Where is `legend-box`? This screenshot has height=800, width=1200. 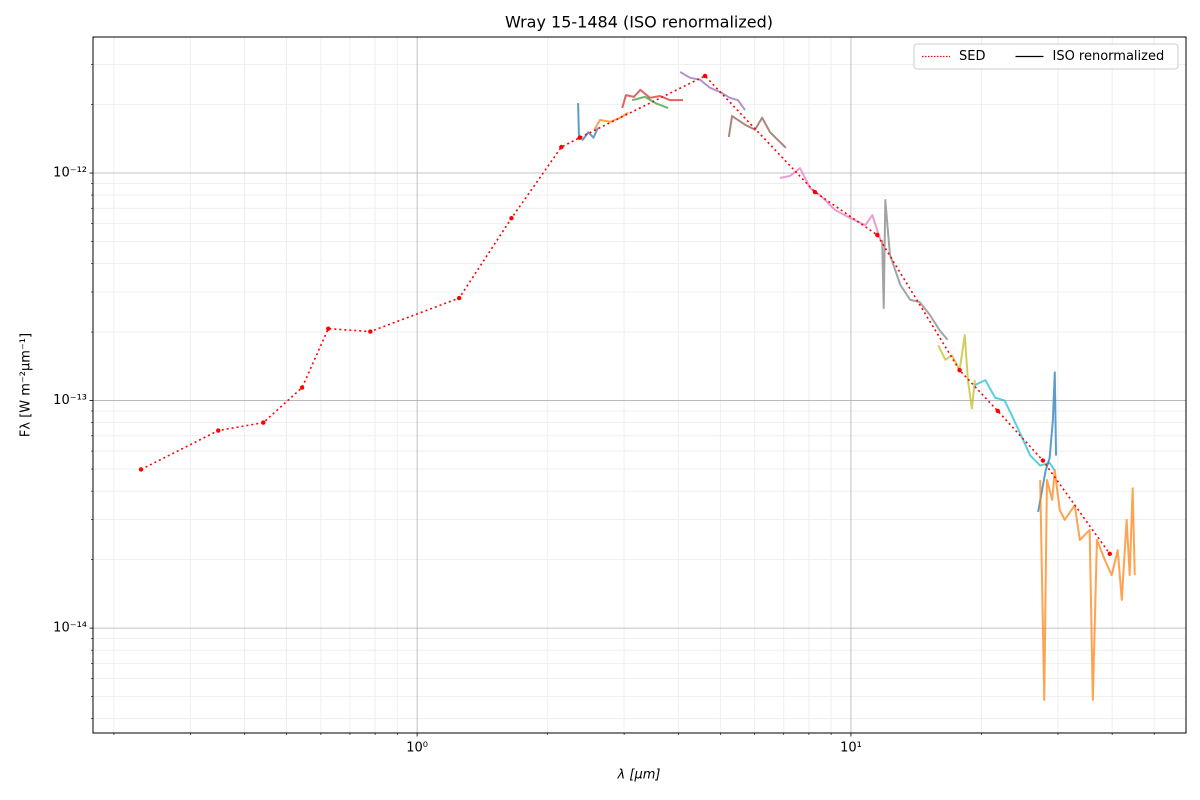 legend-box is located at coordinates (1046, 56).